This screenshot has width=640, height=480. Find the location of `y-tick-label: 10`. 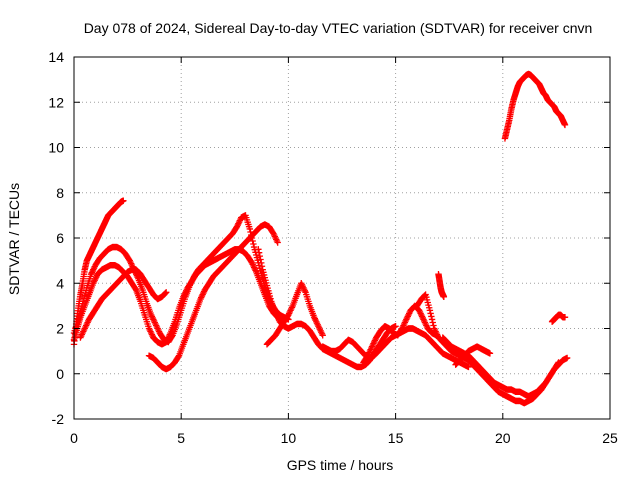

y-tick-label: 10 is located at coordinates (56, 148).